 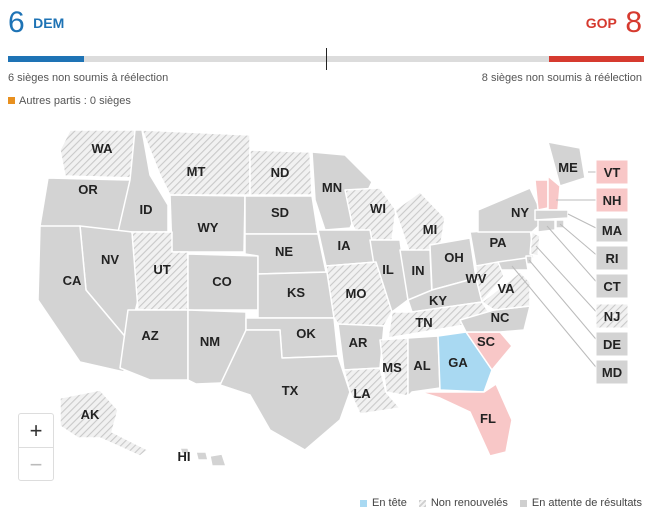 What do you see at coordinates (498, 242) in the screenshot?
I see `state-label-PA: PA` at bounding box center [498, 242].